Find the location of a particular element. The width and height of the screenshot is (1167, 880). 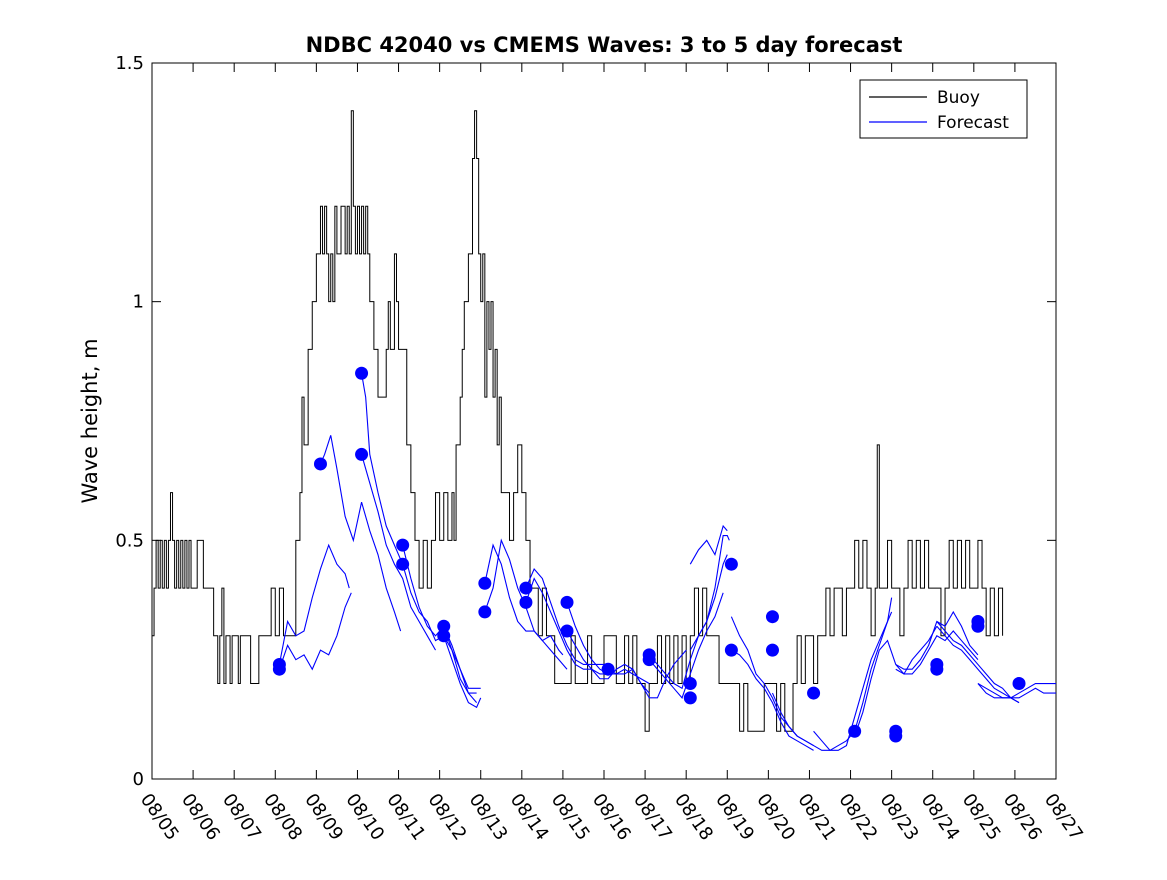

y-axis-label: Wave height, m is located at coordinates (90, 420).